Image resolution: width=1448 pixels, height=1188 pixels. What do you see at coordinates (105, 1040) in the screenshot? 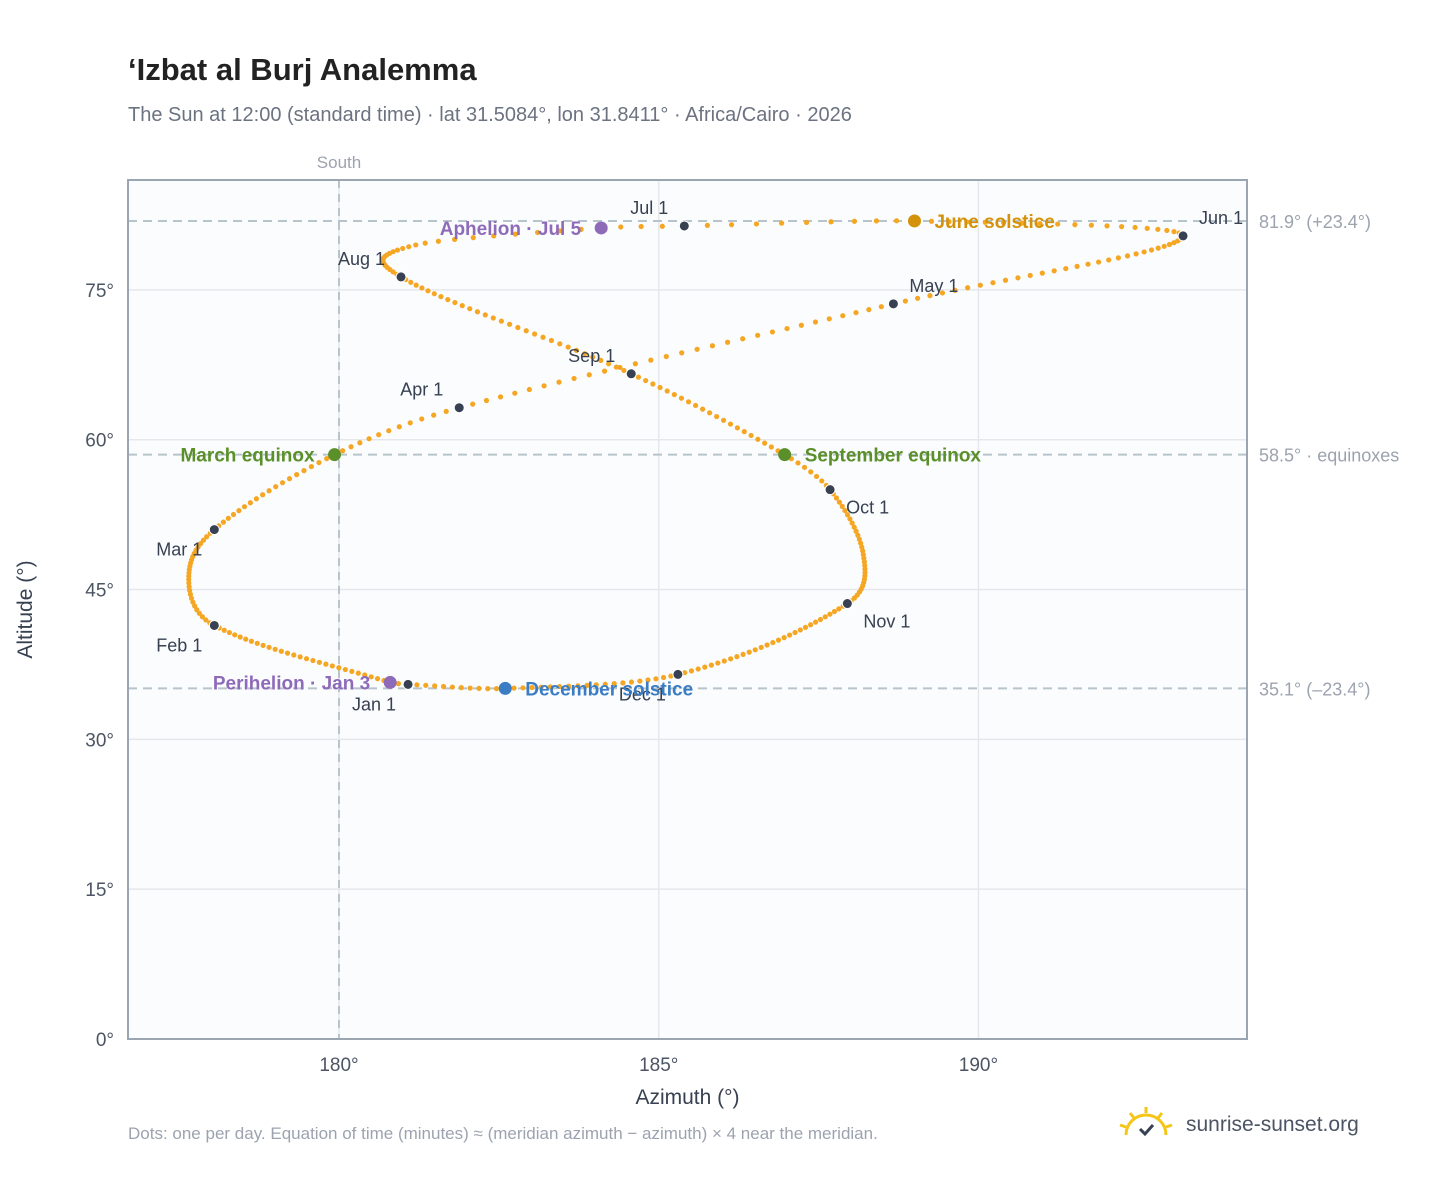
I see `y-tick-label: 0°` at bounding box center [105, 1040].